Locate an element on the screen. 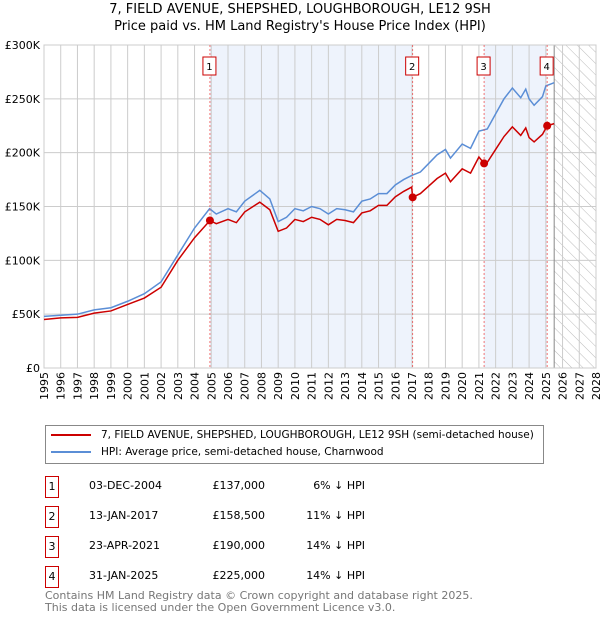 The width and height of the screenshot is (600, 620). x-tick-label: 2019 is located at coordinates (445, 386).